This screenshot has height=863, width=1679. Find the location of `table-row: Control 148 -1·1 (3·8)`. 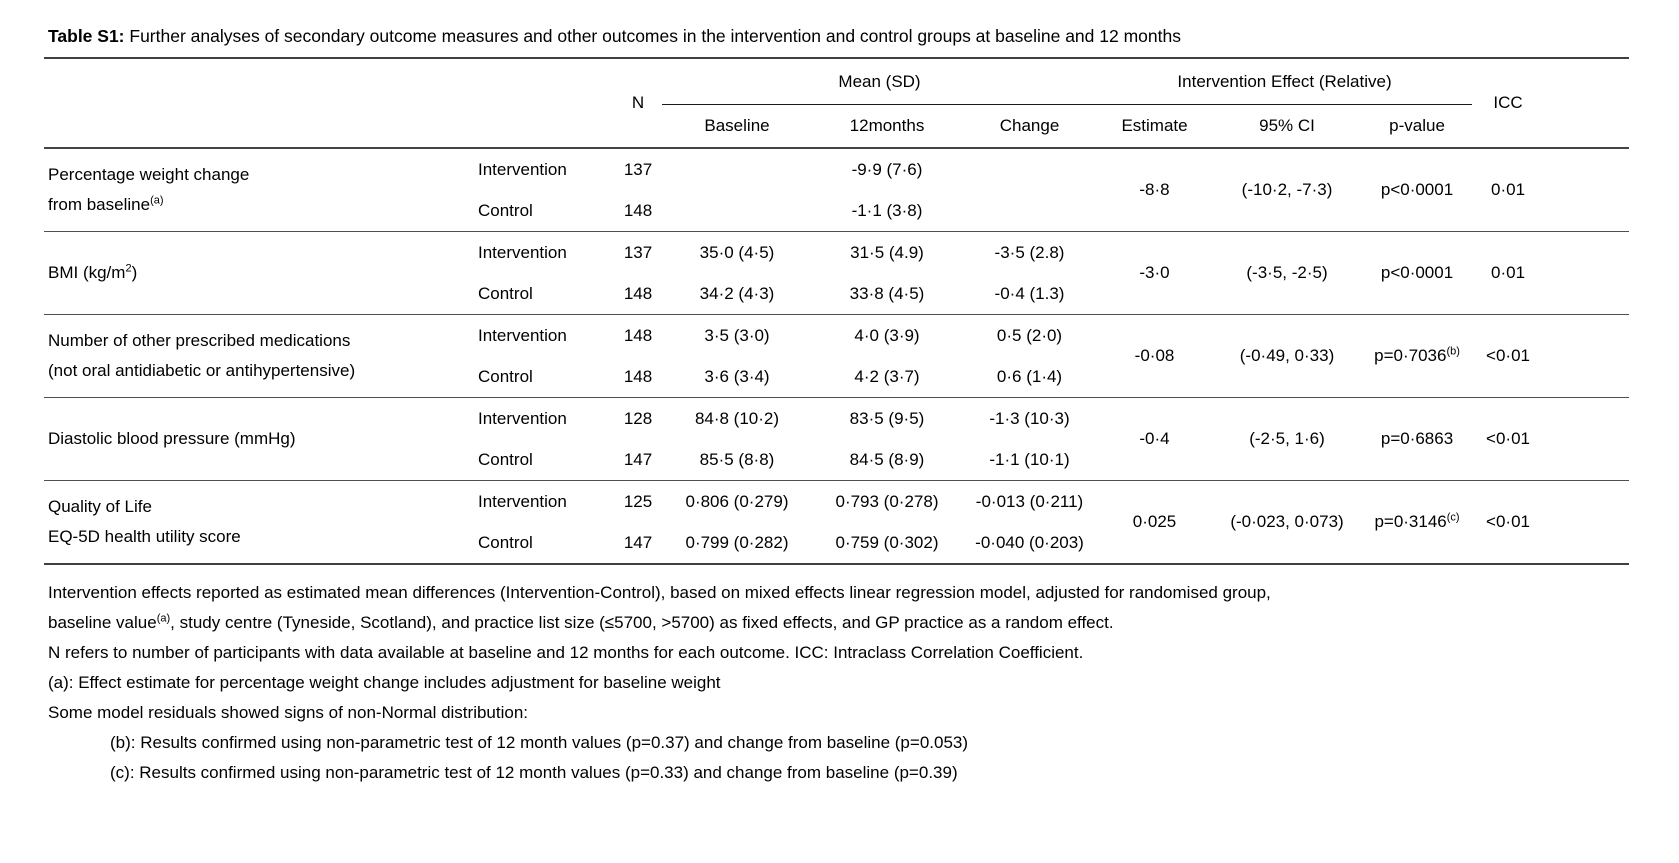

table-row: Control 148 -1·1 (3·8) is located at coordinates (836, 211).